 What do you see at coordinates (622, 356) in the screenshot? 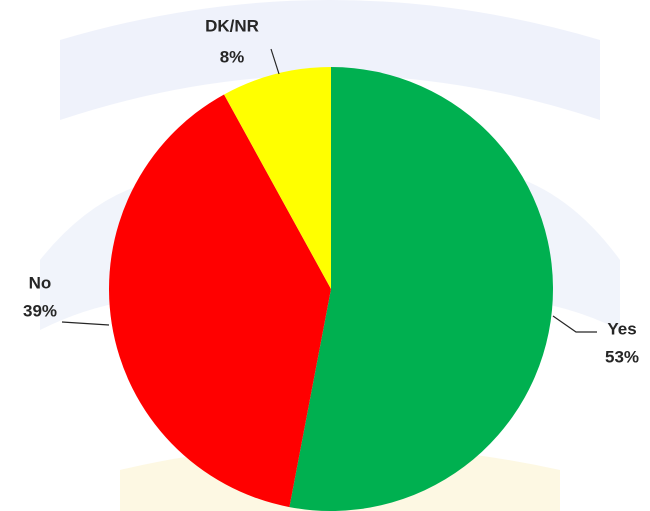
I see `slice-value-label: 53%` at bounding box center [622, 356].